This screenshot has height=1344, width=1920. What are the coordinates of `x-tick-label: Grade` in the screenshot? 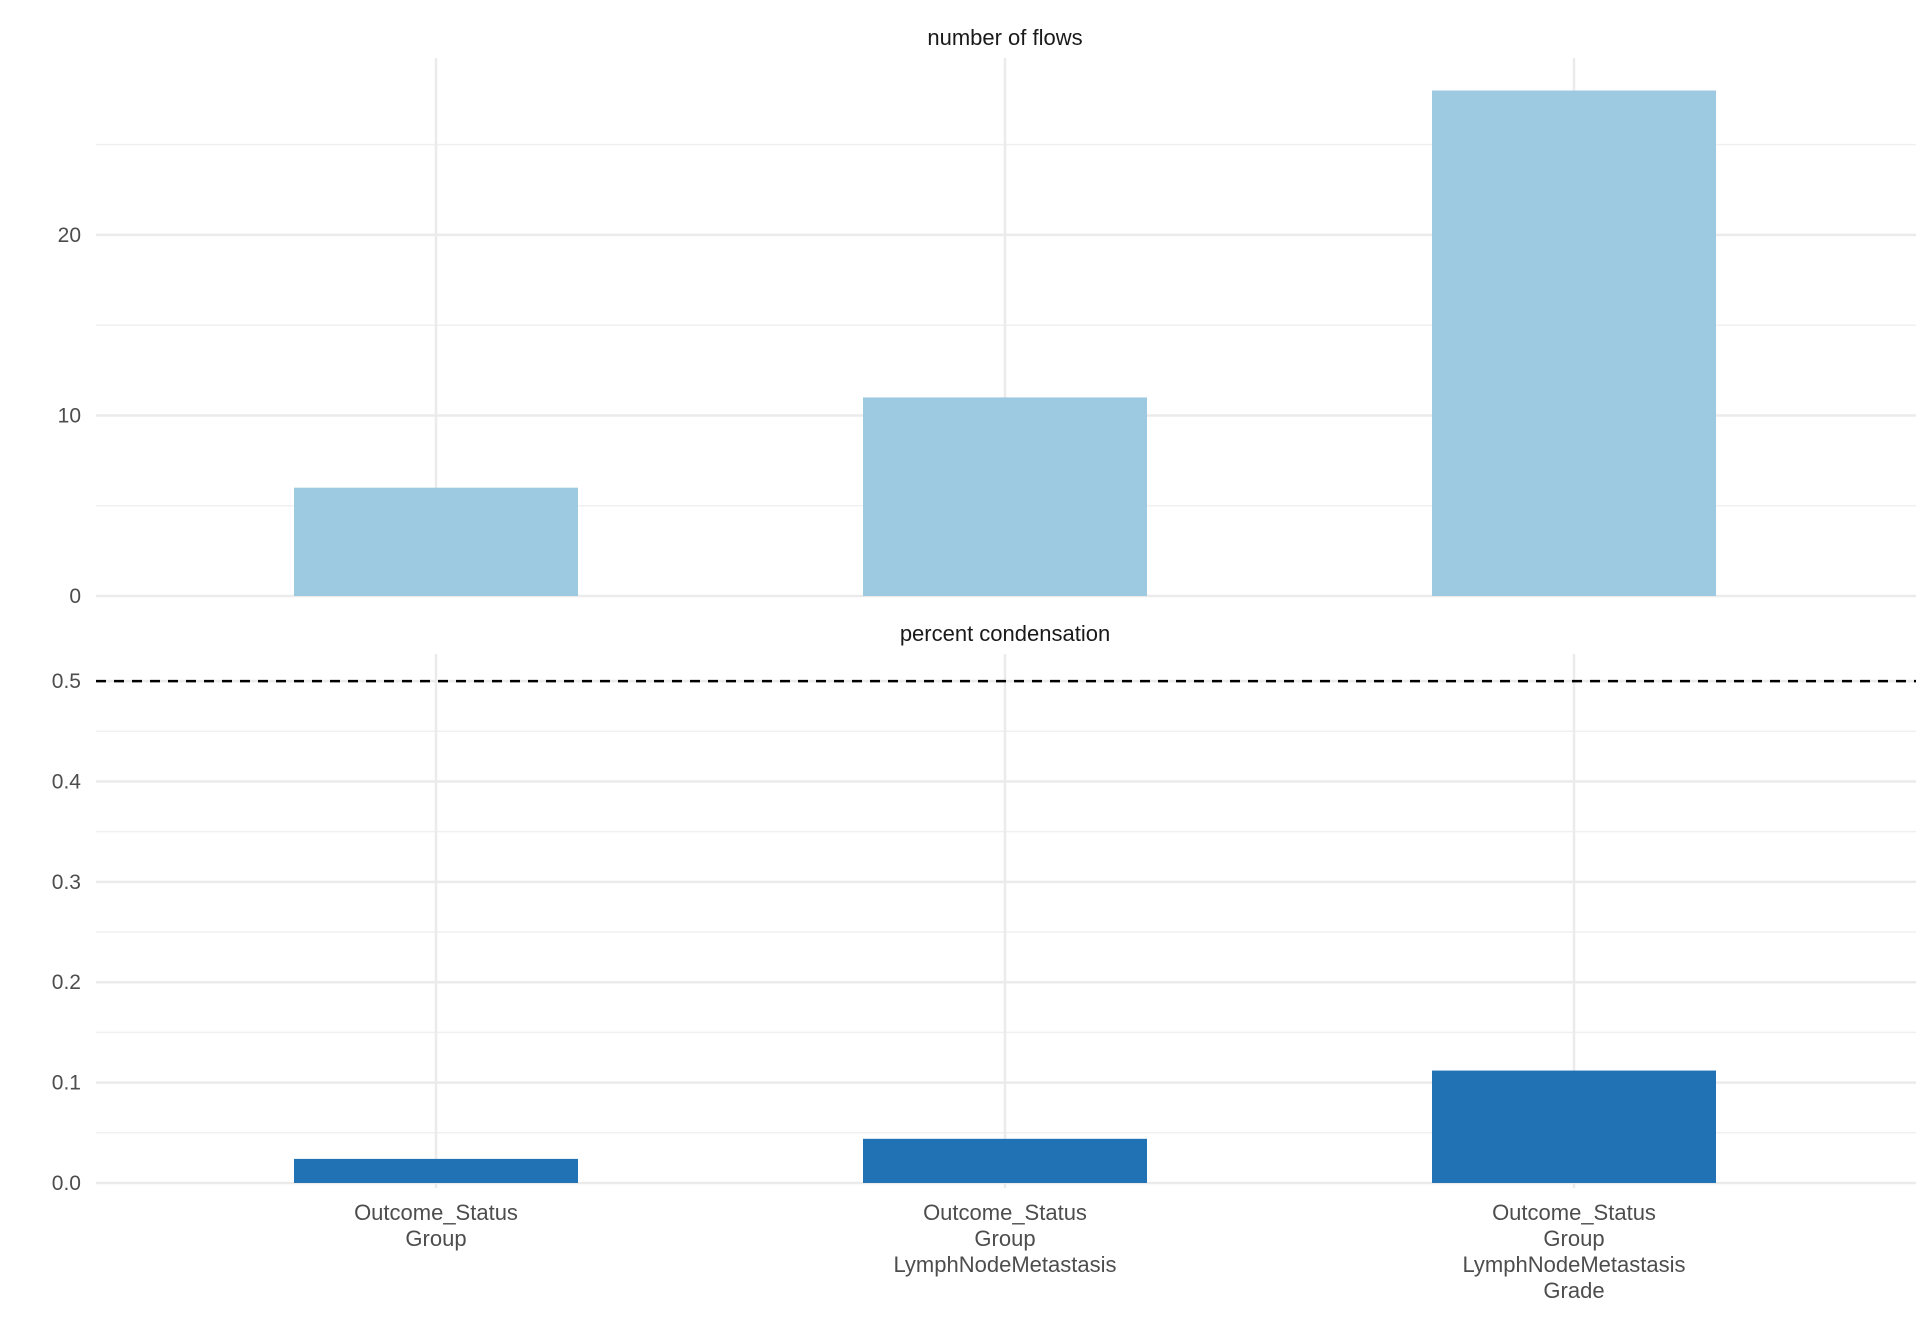 It's located at (1573, 1290).